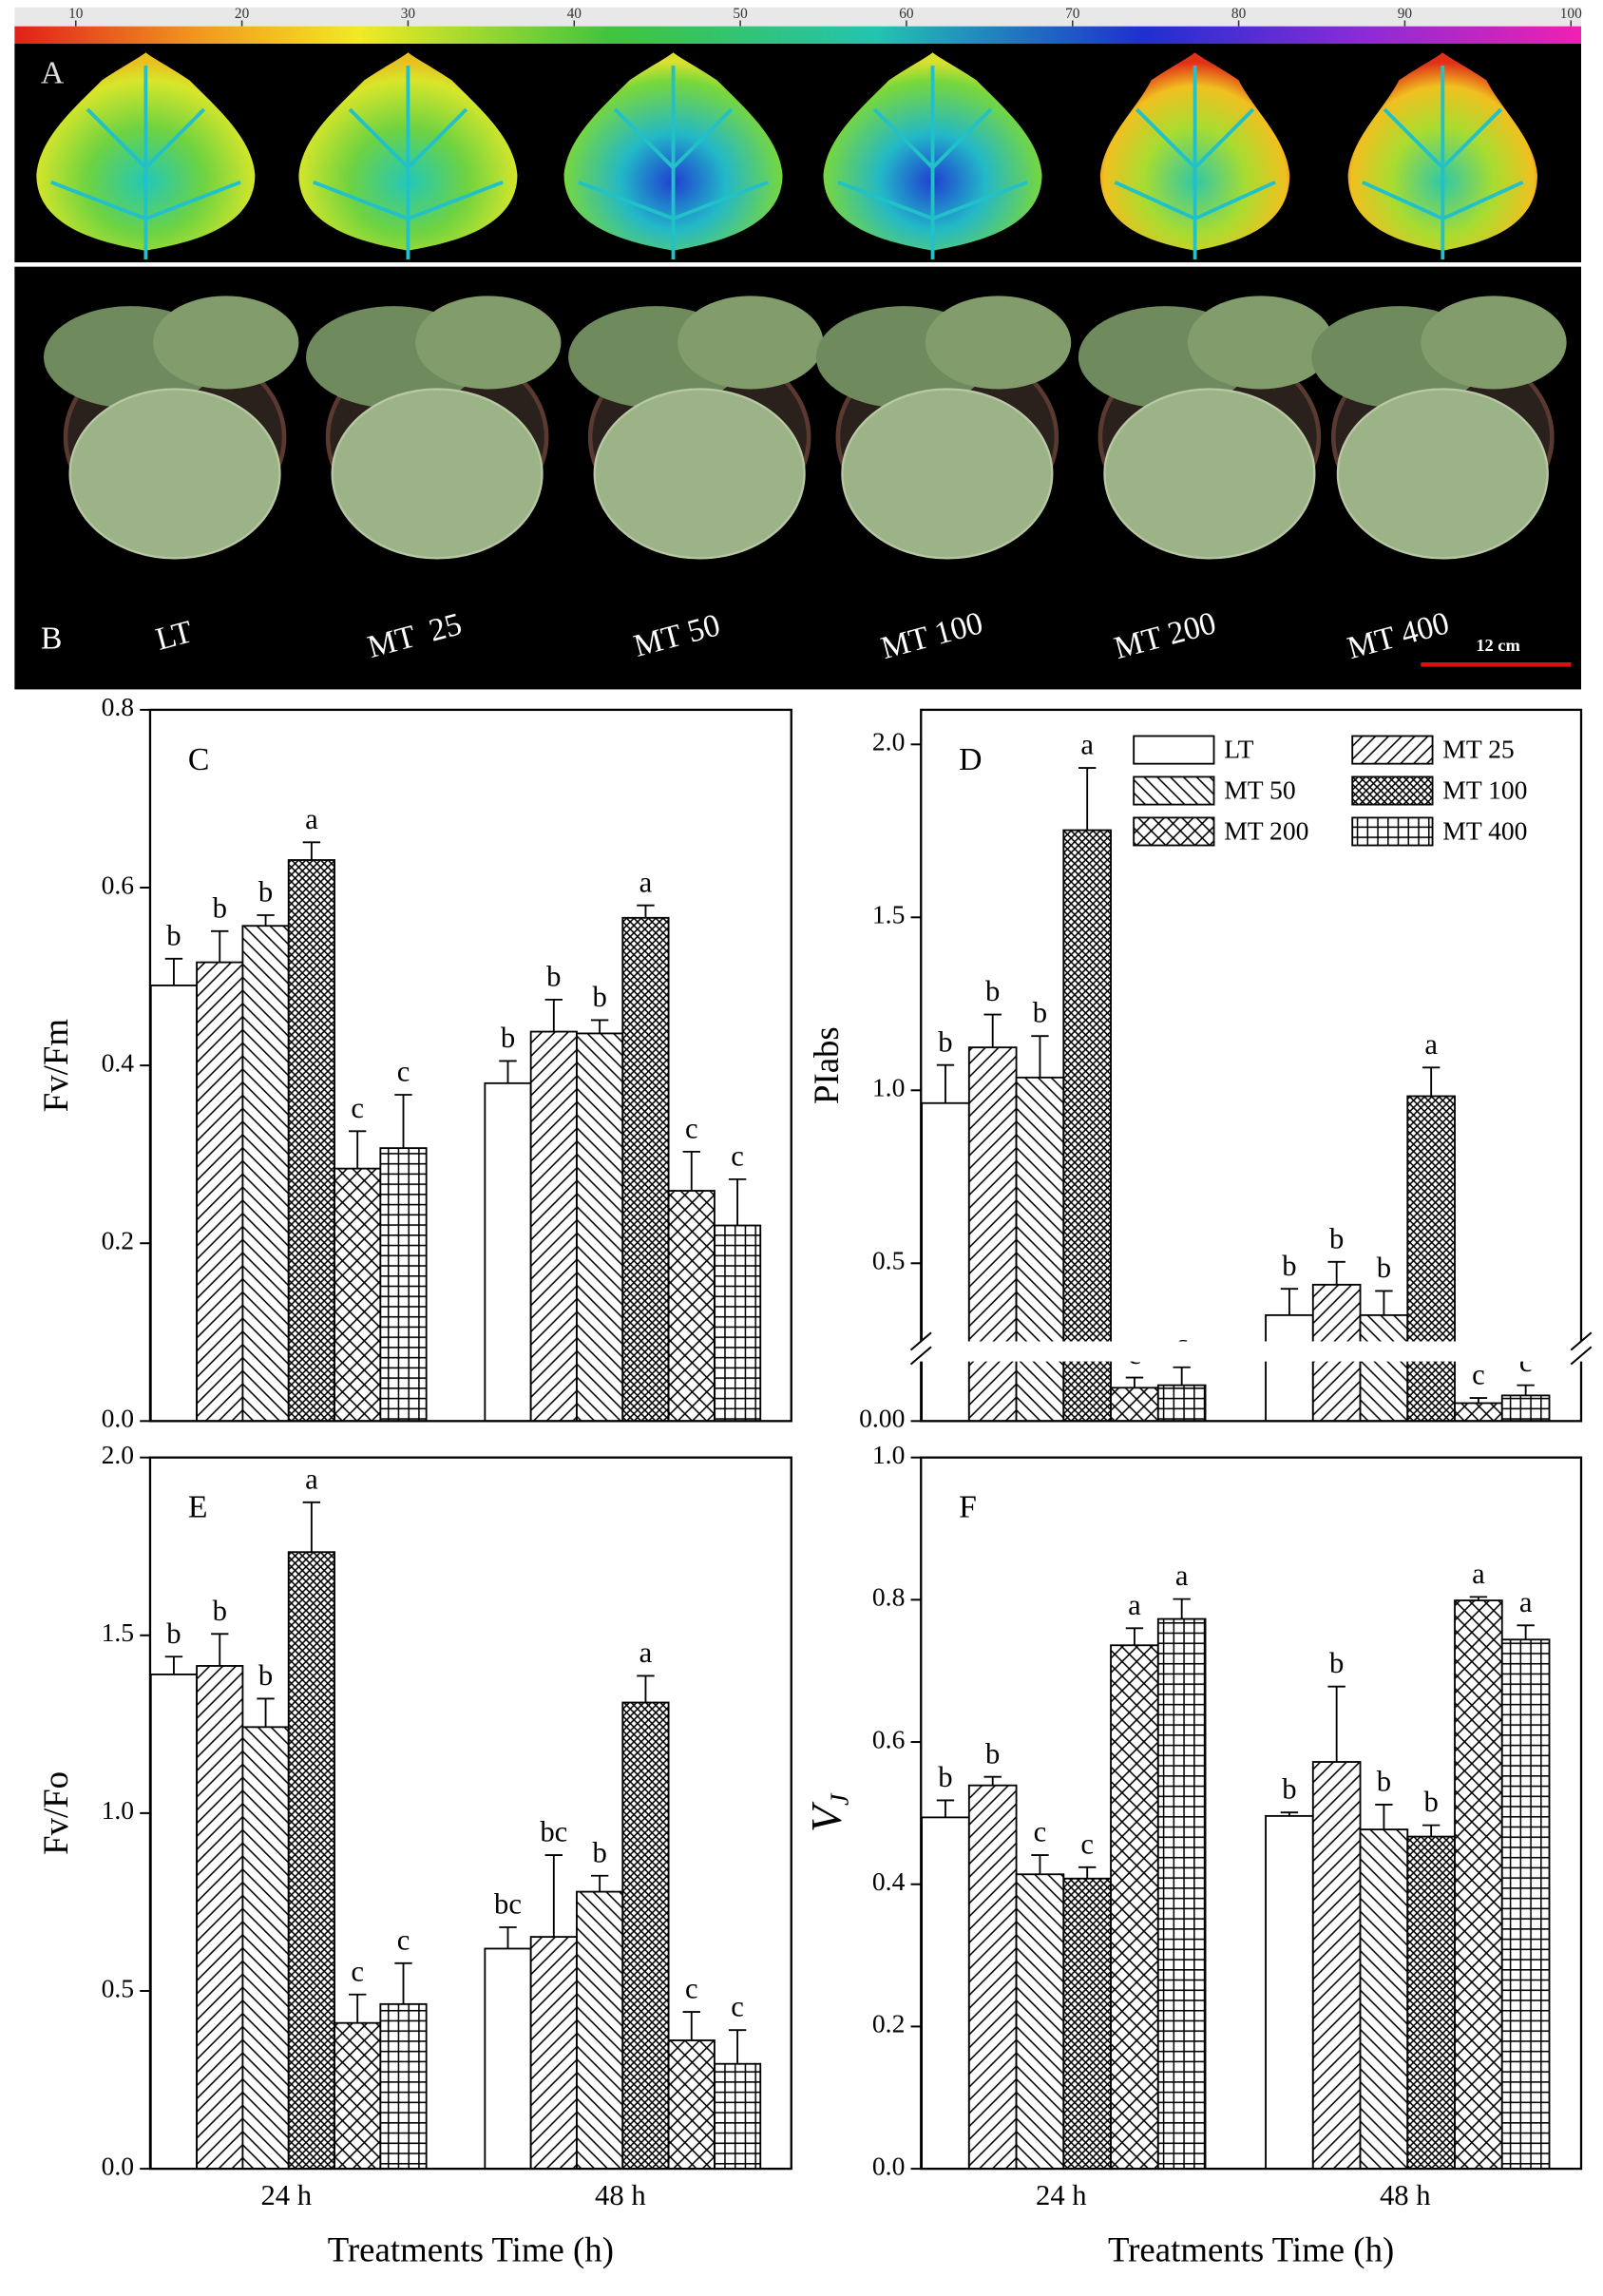 Image resolution: width=1603 pixels, height=2296 pixels. I want to click on y-axis-label-text: Fv/Fo, so click(55, 1813).